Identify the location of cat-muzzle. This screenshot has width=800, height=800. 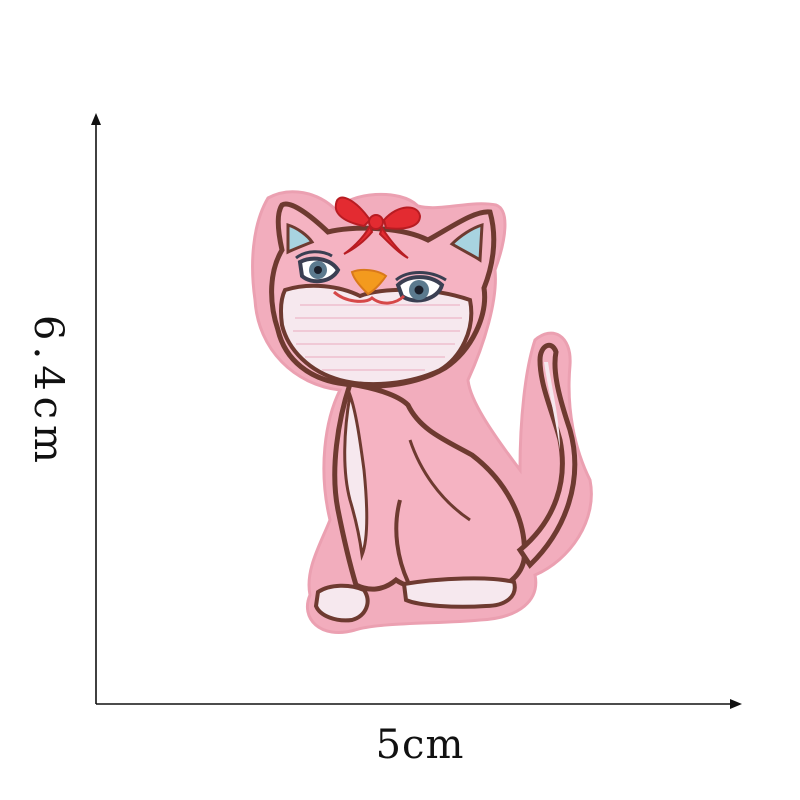
(376, 335).